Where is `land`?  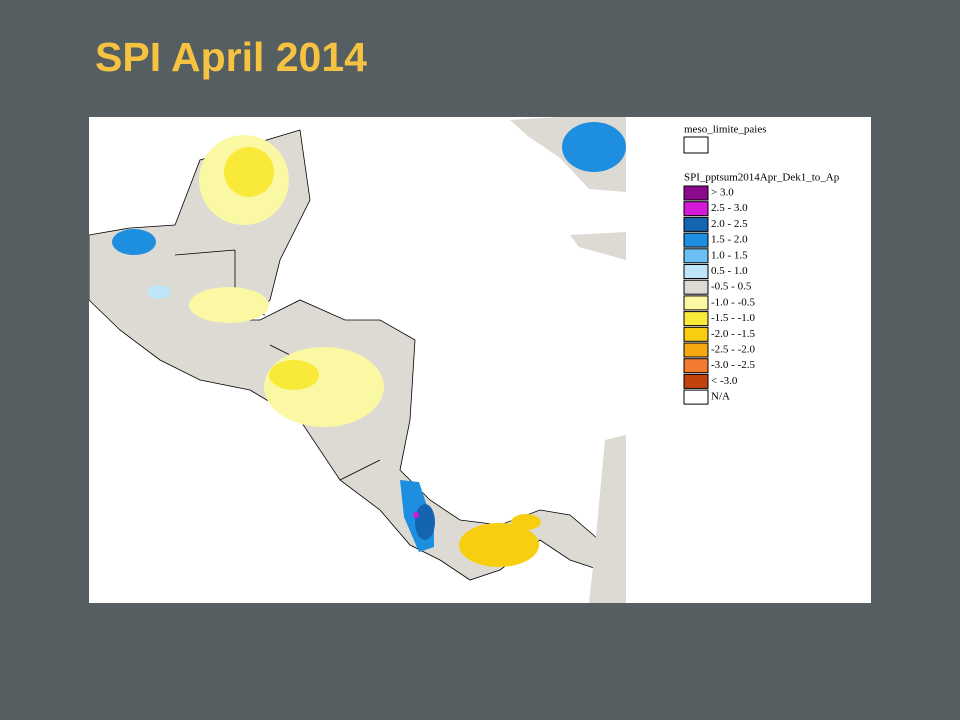 land is located at coordinates (607, 519).